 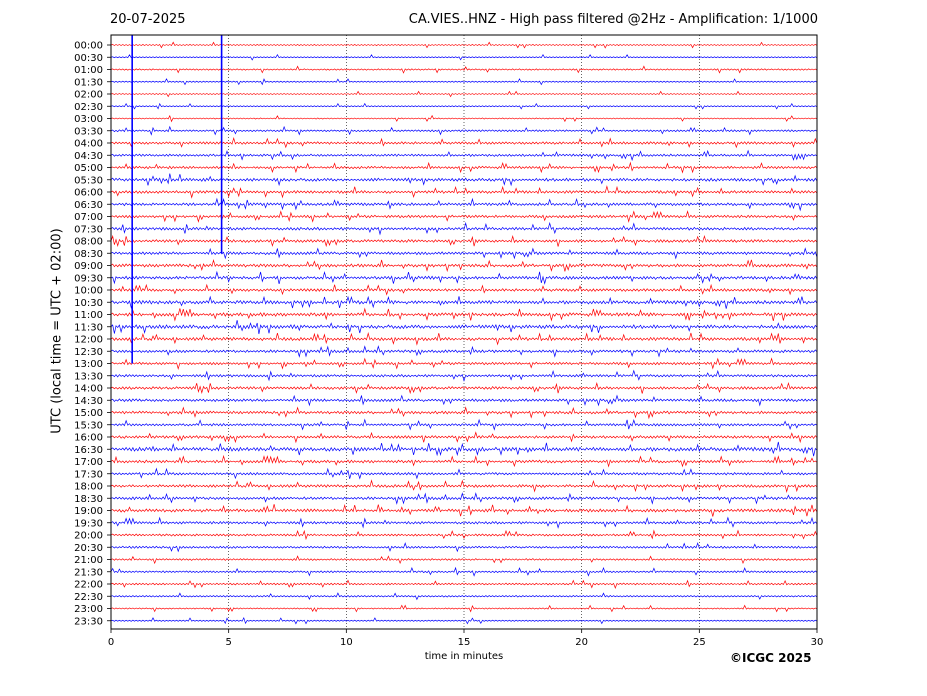 What do you see at coordinates (88, 340) in the screenshot?
I see `y-tick-label: 12:00` at bounding box center [88, 340].